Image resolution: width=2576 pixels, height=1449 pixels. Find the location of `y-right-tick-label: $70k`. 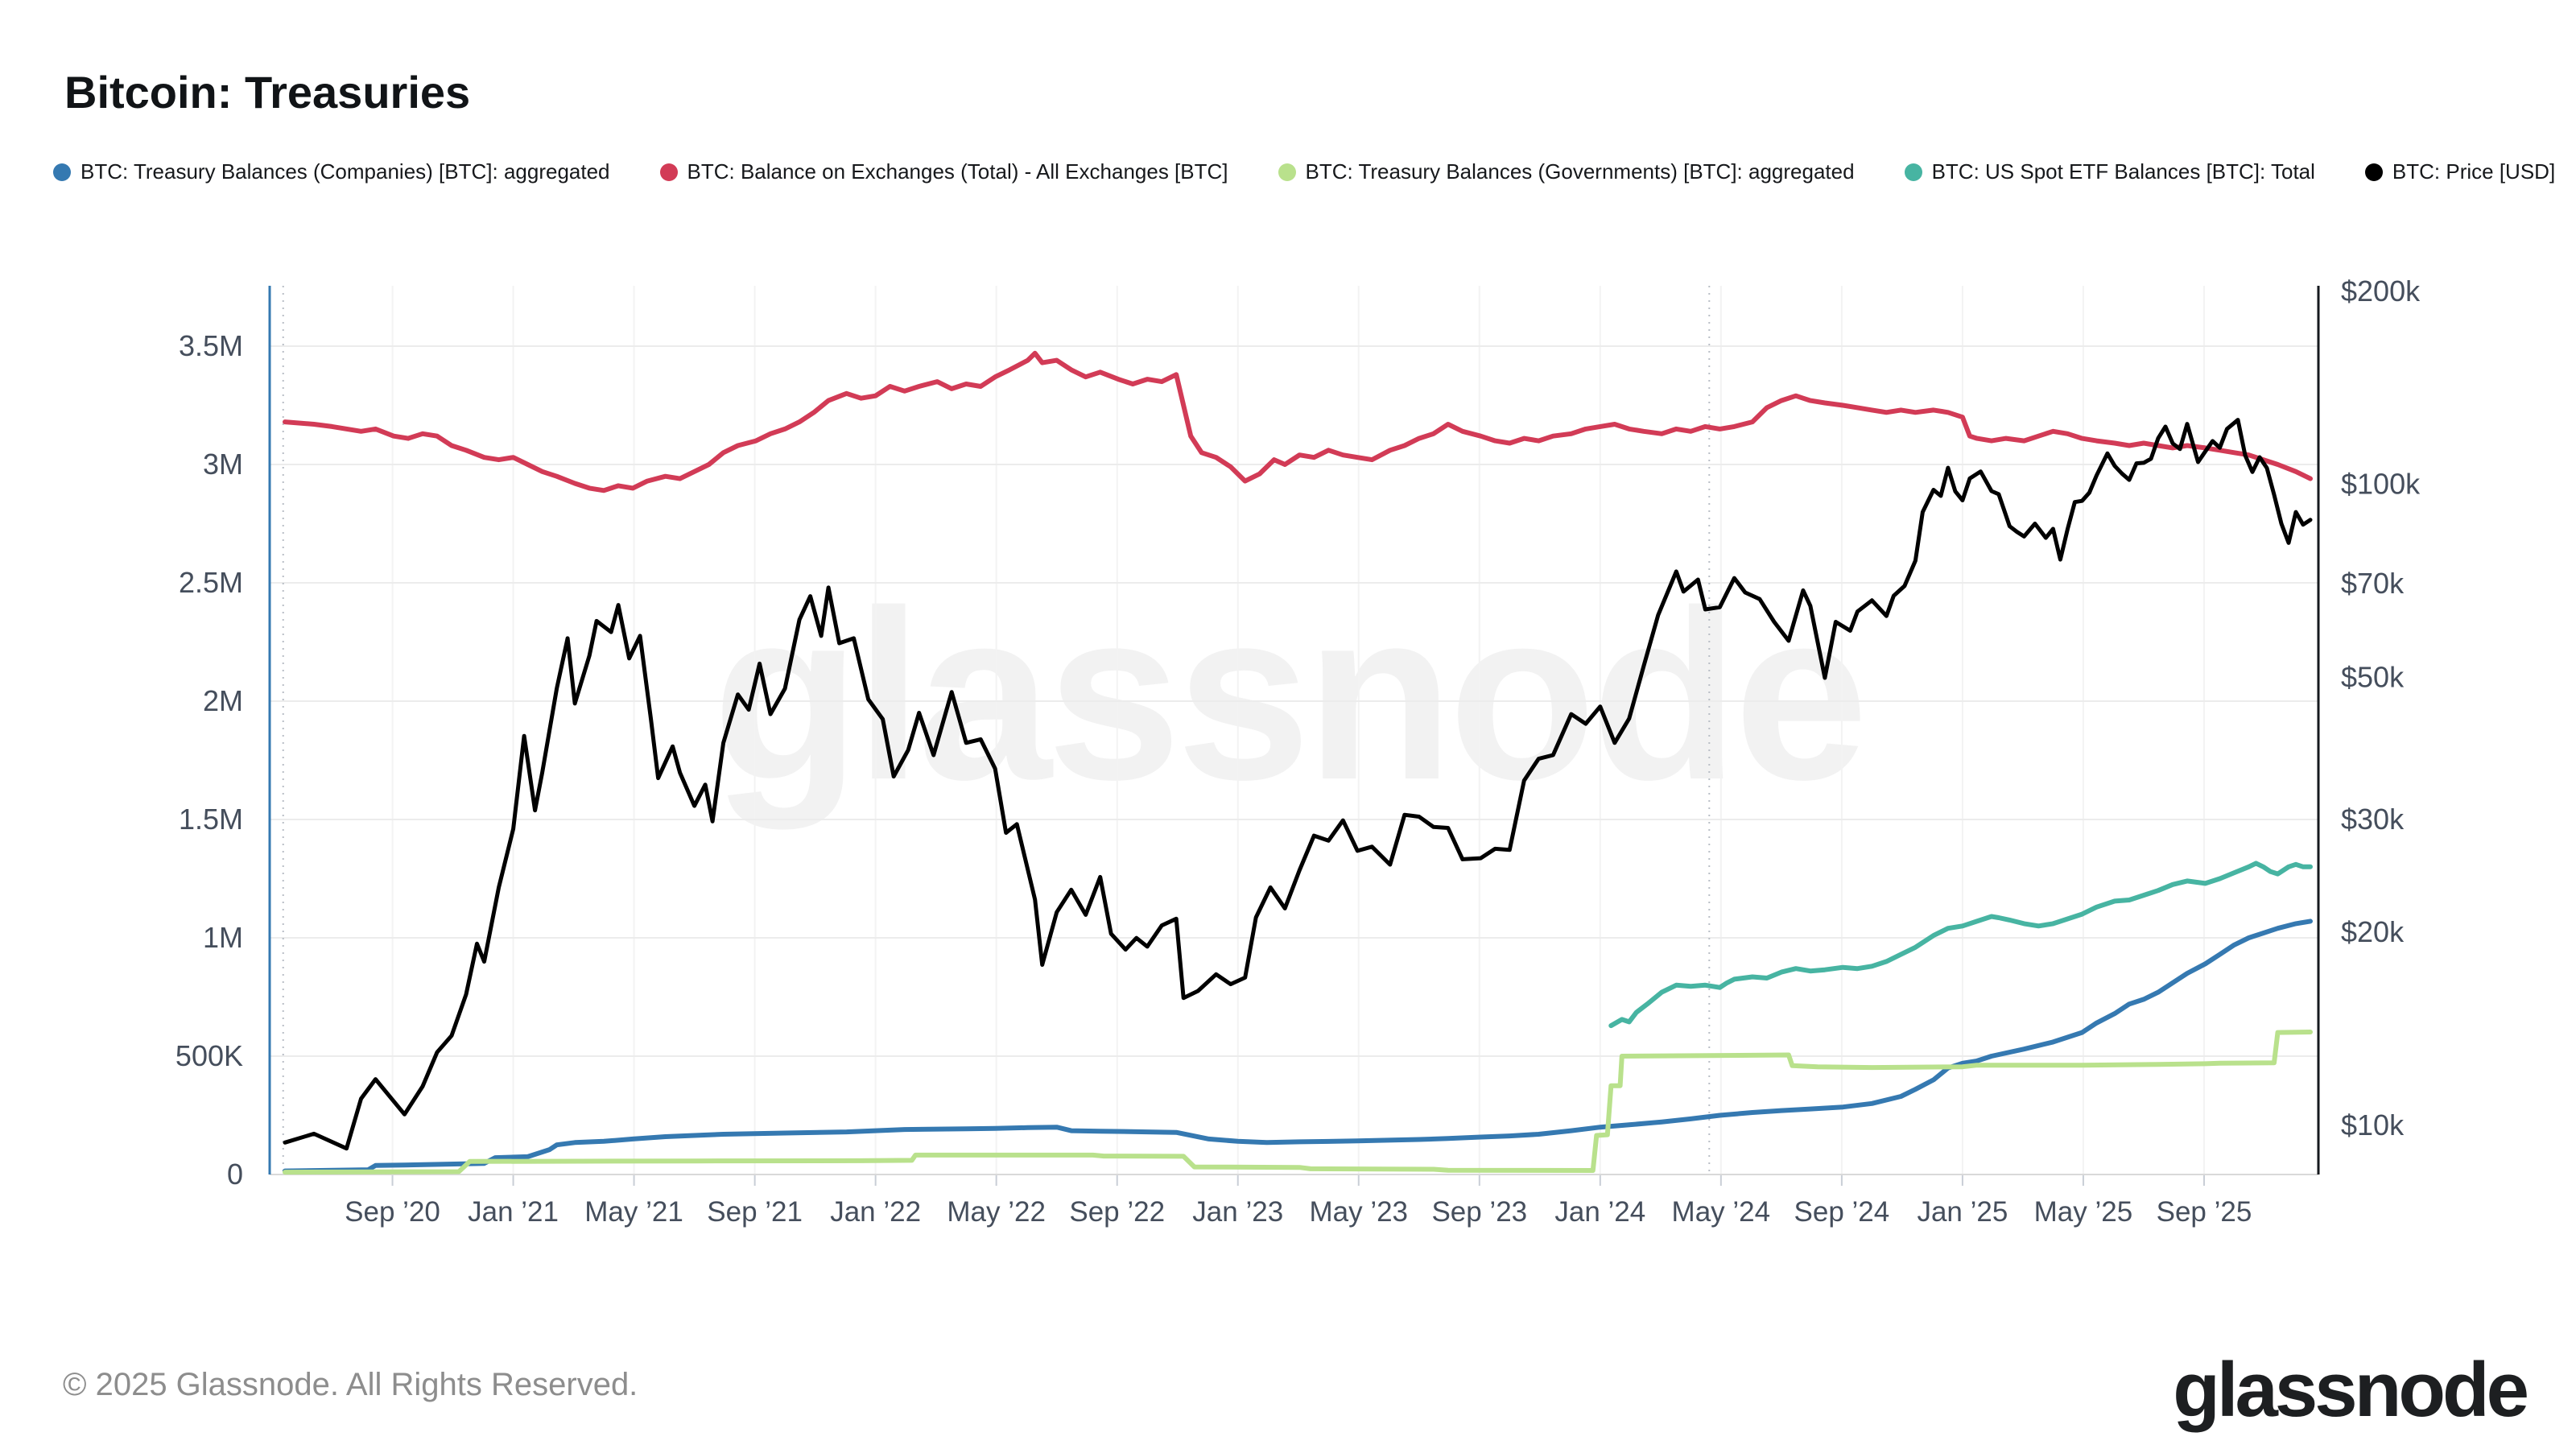

y-right-tick-label: $70k is located at coordinates (2373, 583).